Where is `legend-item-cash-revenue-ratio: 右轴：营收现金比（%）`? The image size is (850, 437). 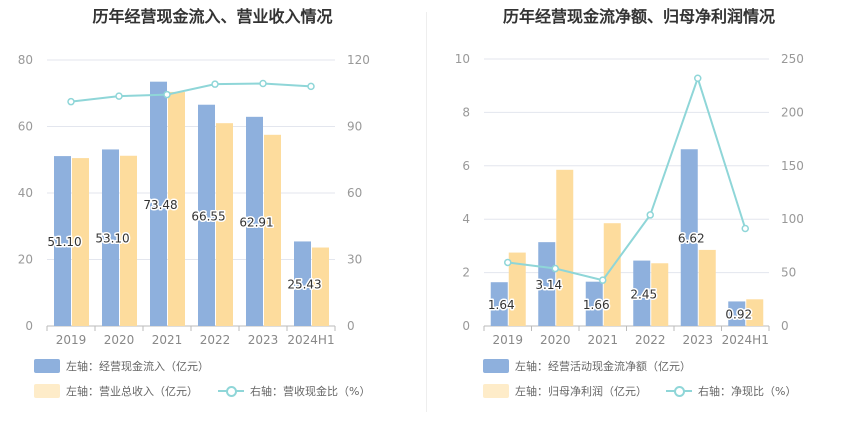
legend-item-cash-revenue-ratio: 右轴：营收现金比（%） is located at coordinates (294, 391).